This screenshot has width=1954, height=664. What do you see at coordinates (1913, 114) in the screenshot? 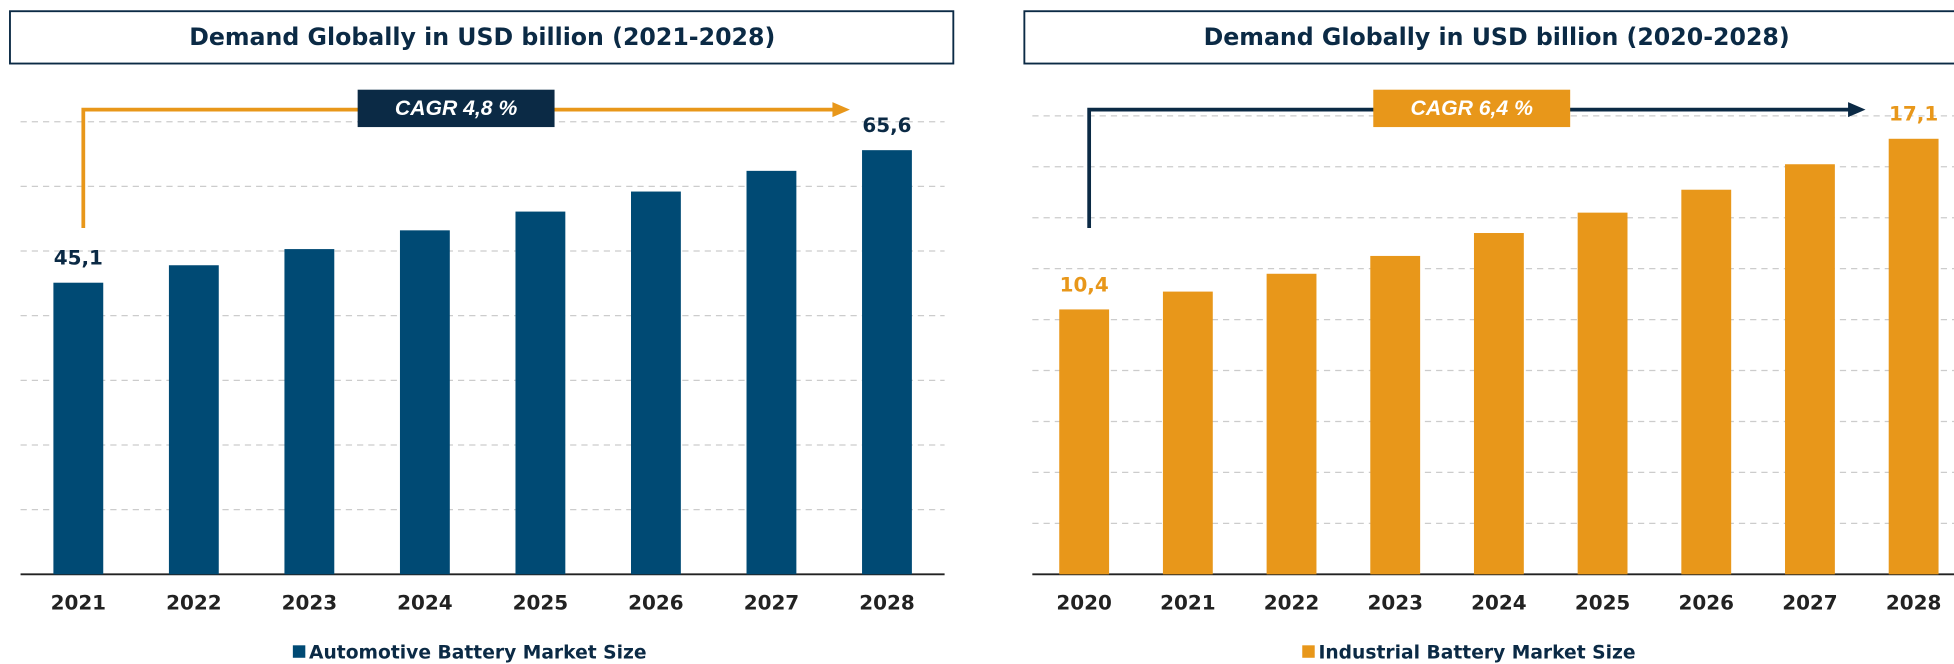
I see `value-label: 17,1` at bounding box center [1913, 114].